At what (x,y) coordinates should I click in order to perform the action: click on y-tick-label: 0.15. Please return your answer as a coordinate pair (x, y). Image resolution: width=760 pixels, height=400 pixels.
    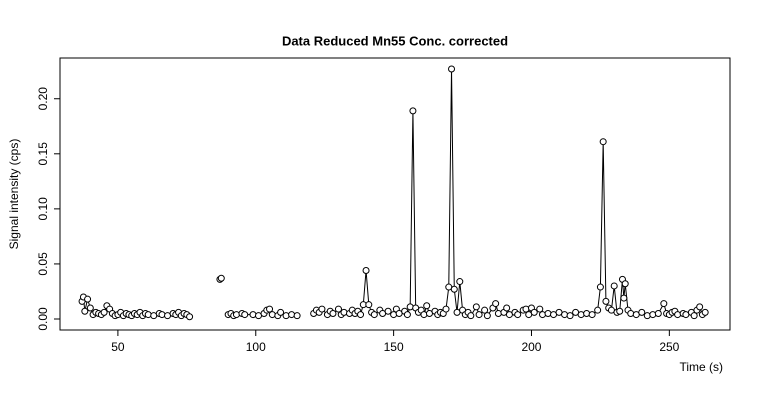
    Looking at the image, I should click on (43, 154).